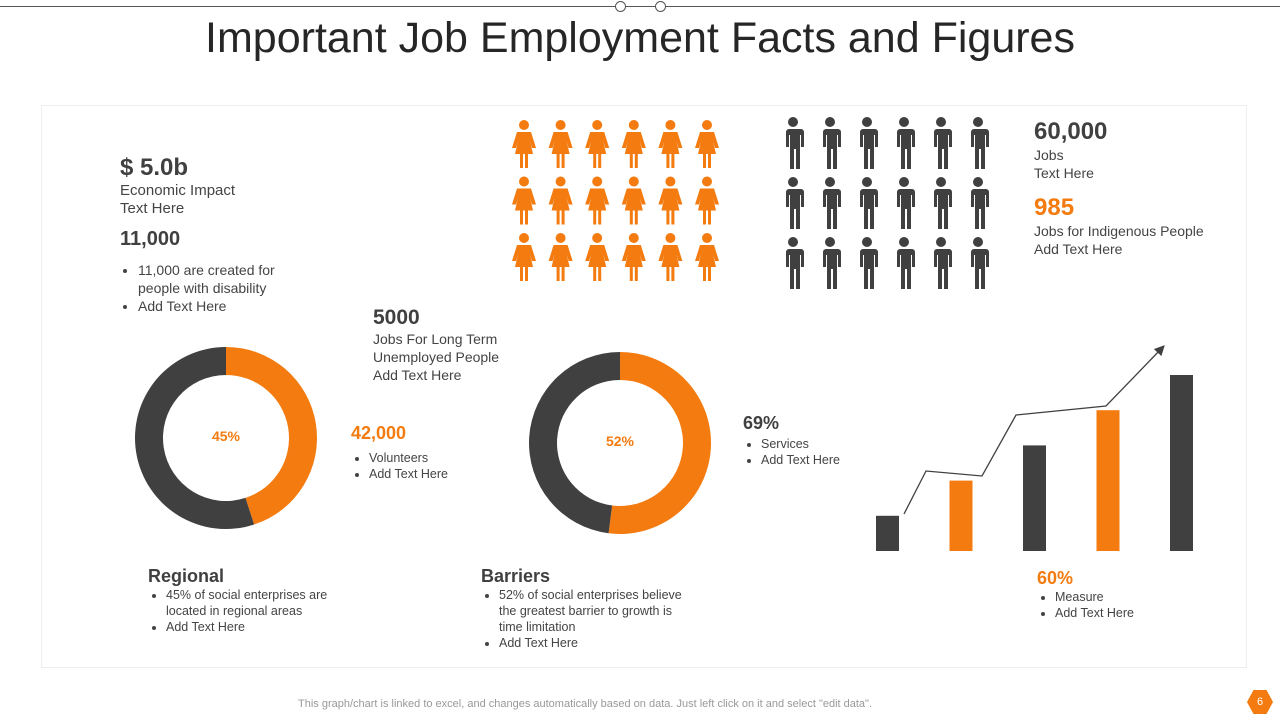 The image size is (1280, 720). Describe the element at coordinates (436, 357) in the screenshot. I see `longterm-line2: Unemployed People` at that location.